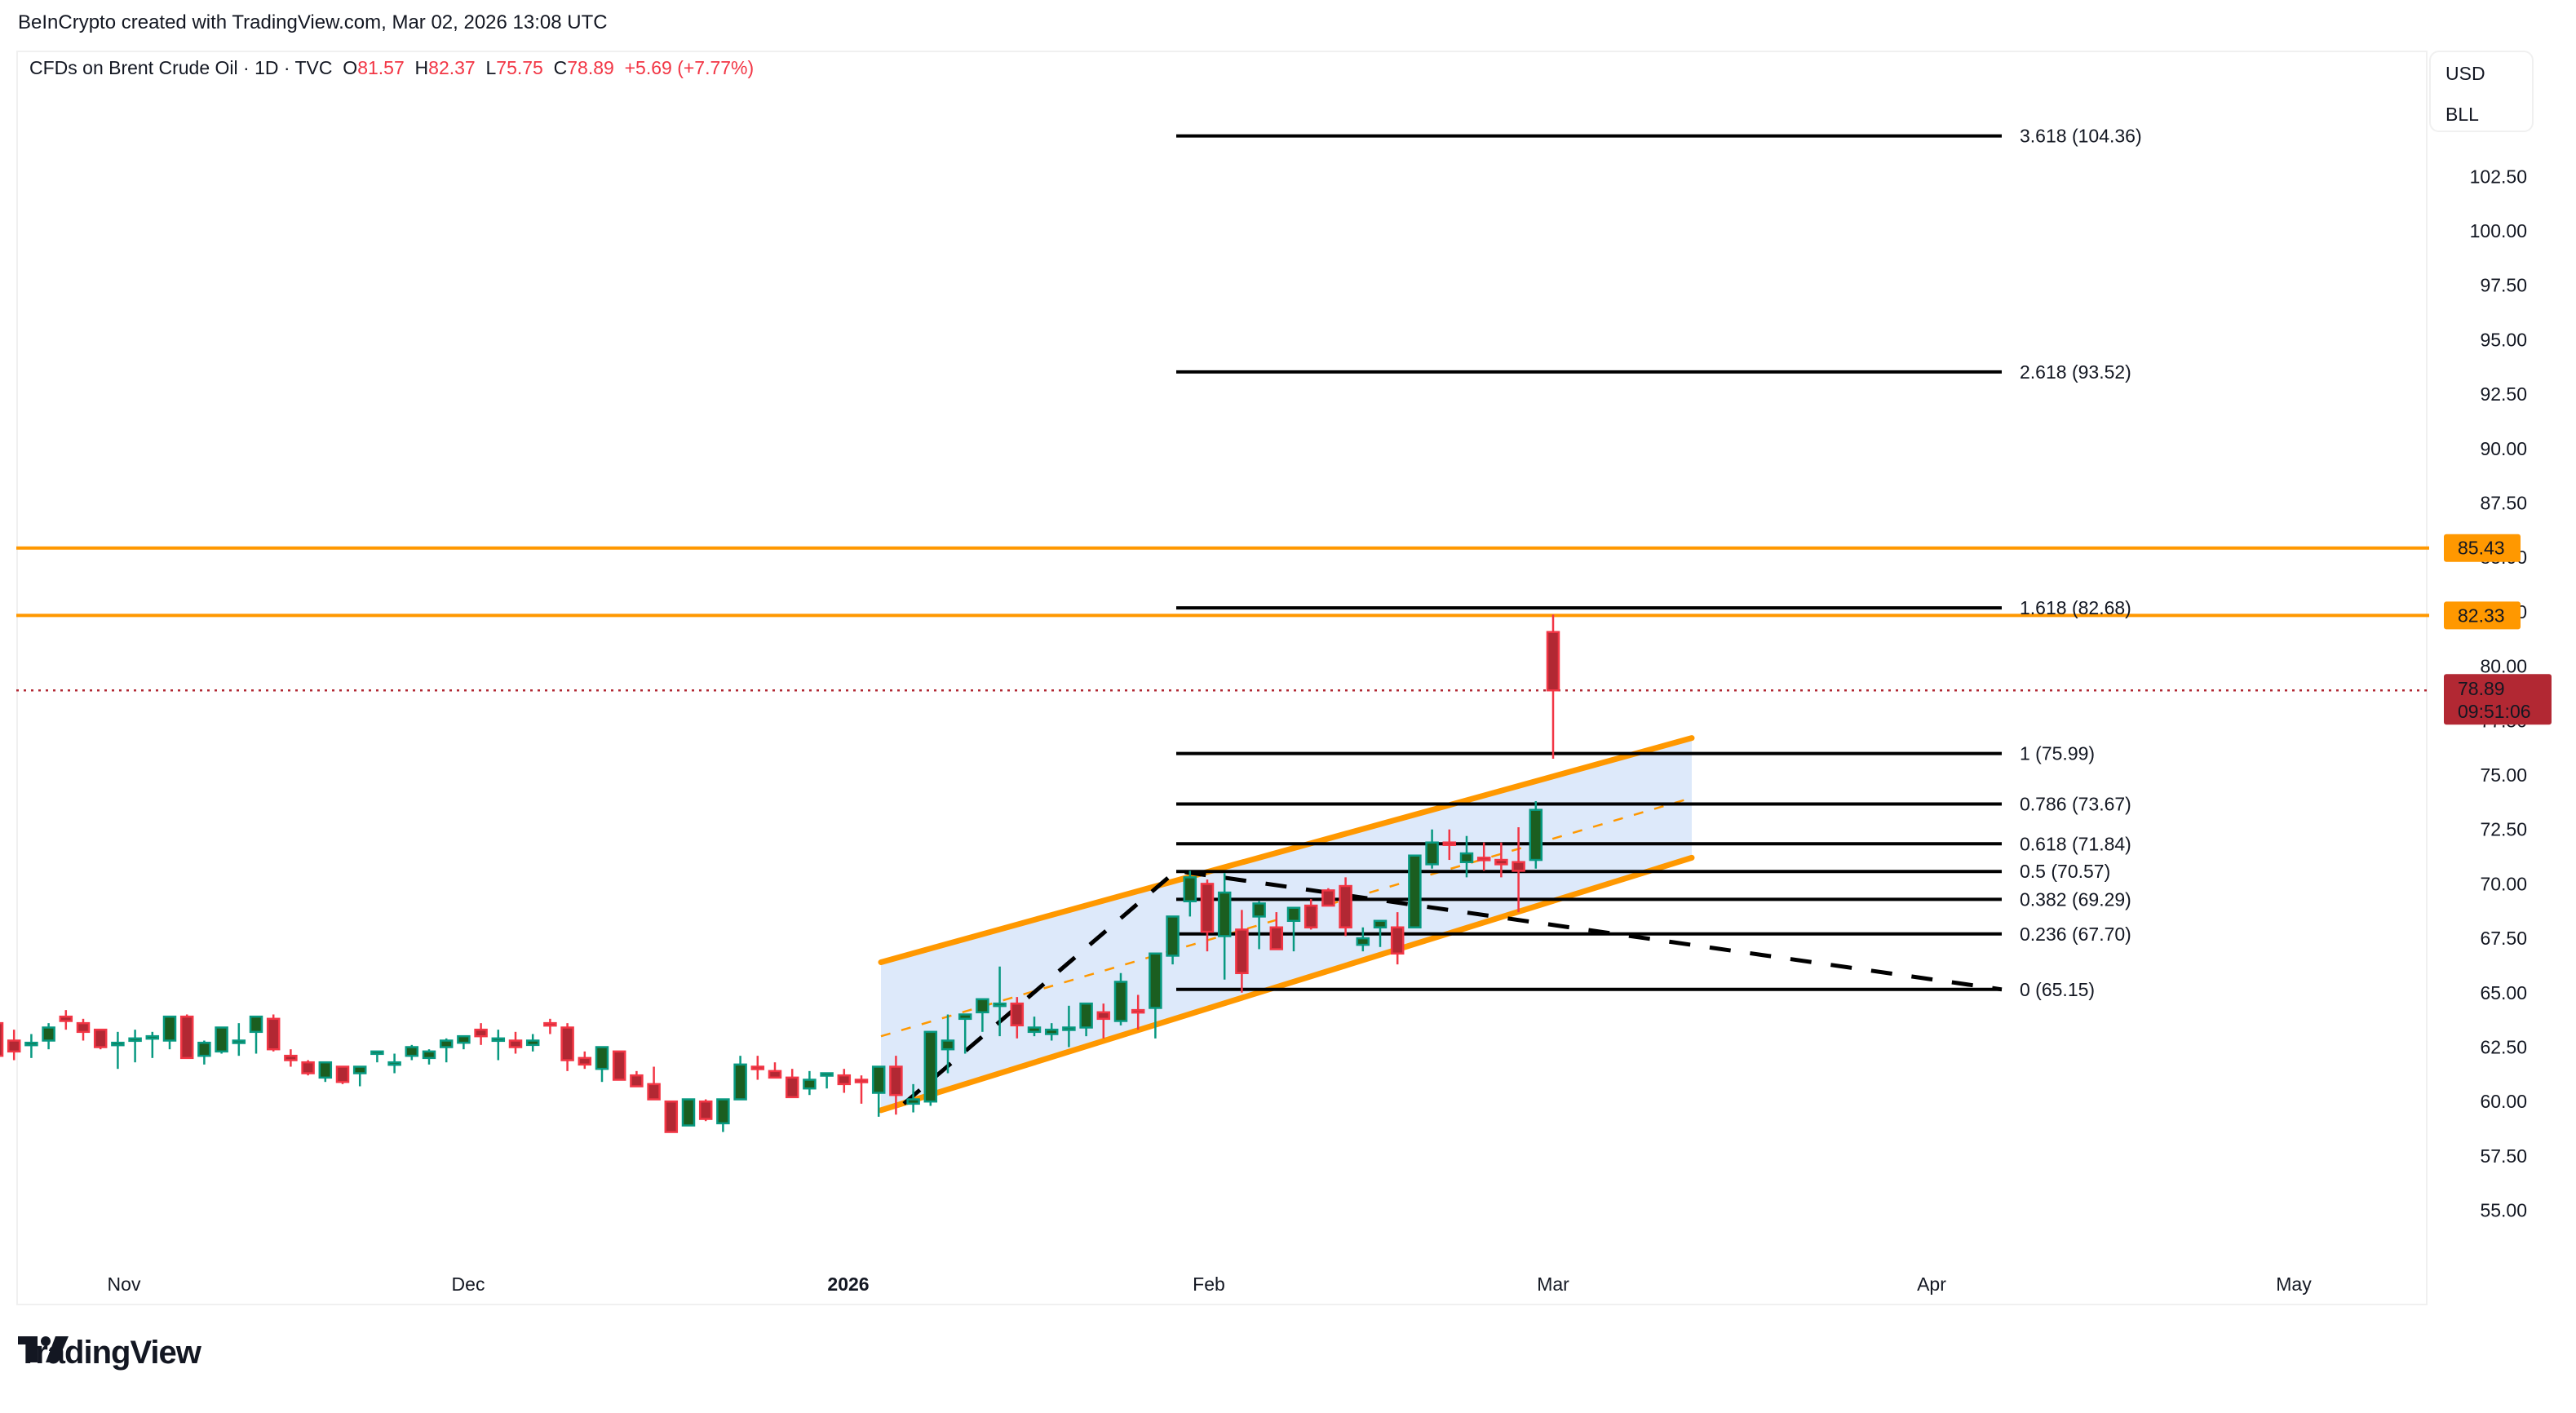 The height and width of the screenshot is (1413, 2576). Describe the element at coordinates (2462, 115) in the screenshot. I see `unit-label: BLL` at that location.